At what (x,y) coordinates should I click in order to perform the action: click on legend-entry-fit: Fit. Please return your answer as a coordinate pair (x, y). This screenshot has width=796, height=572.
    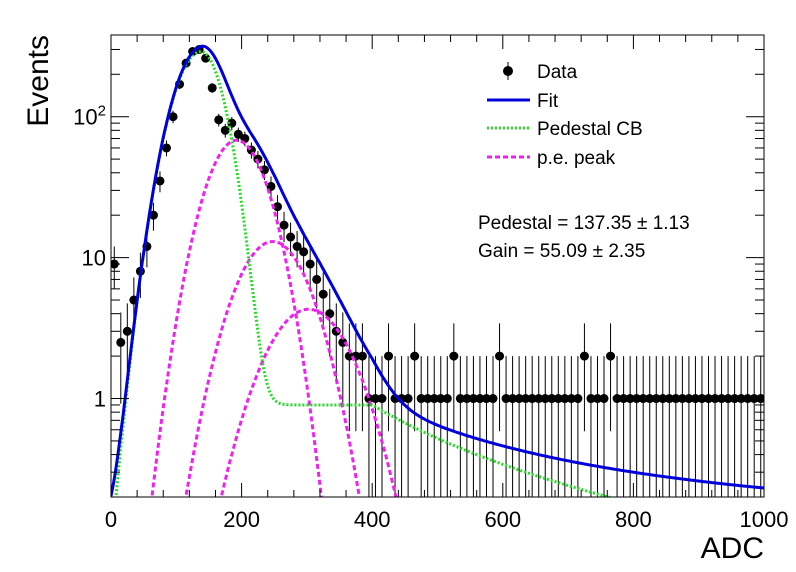
    Looking at the image, I should click on (523, 101).